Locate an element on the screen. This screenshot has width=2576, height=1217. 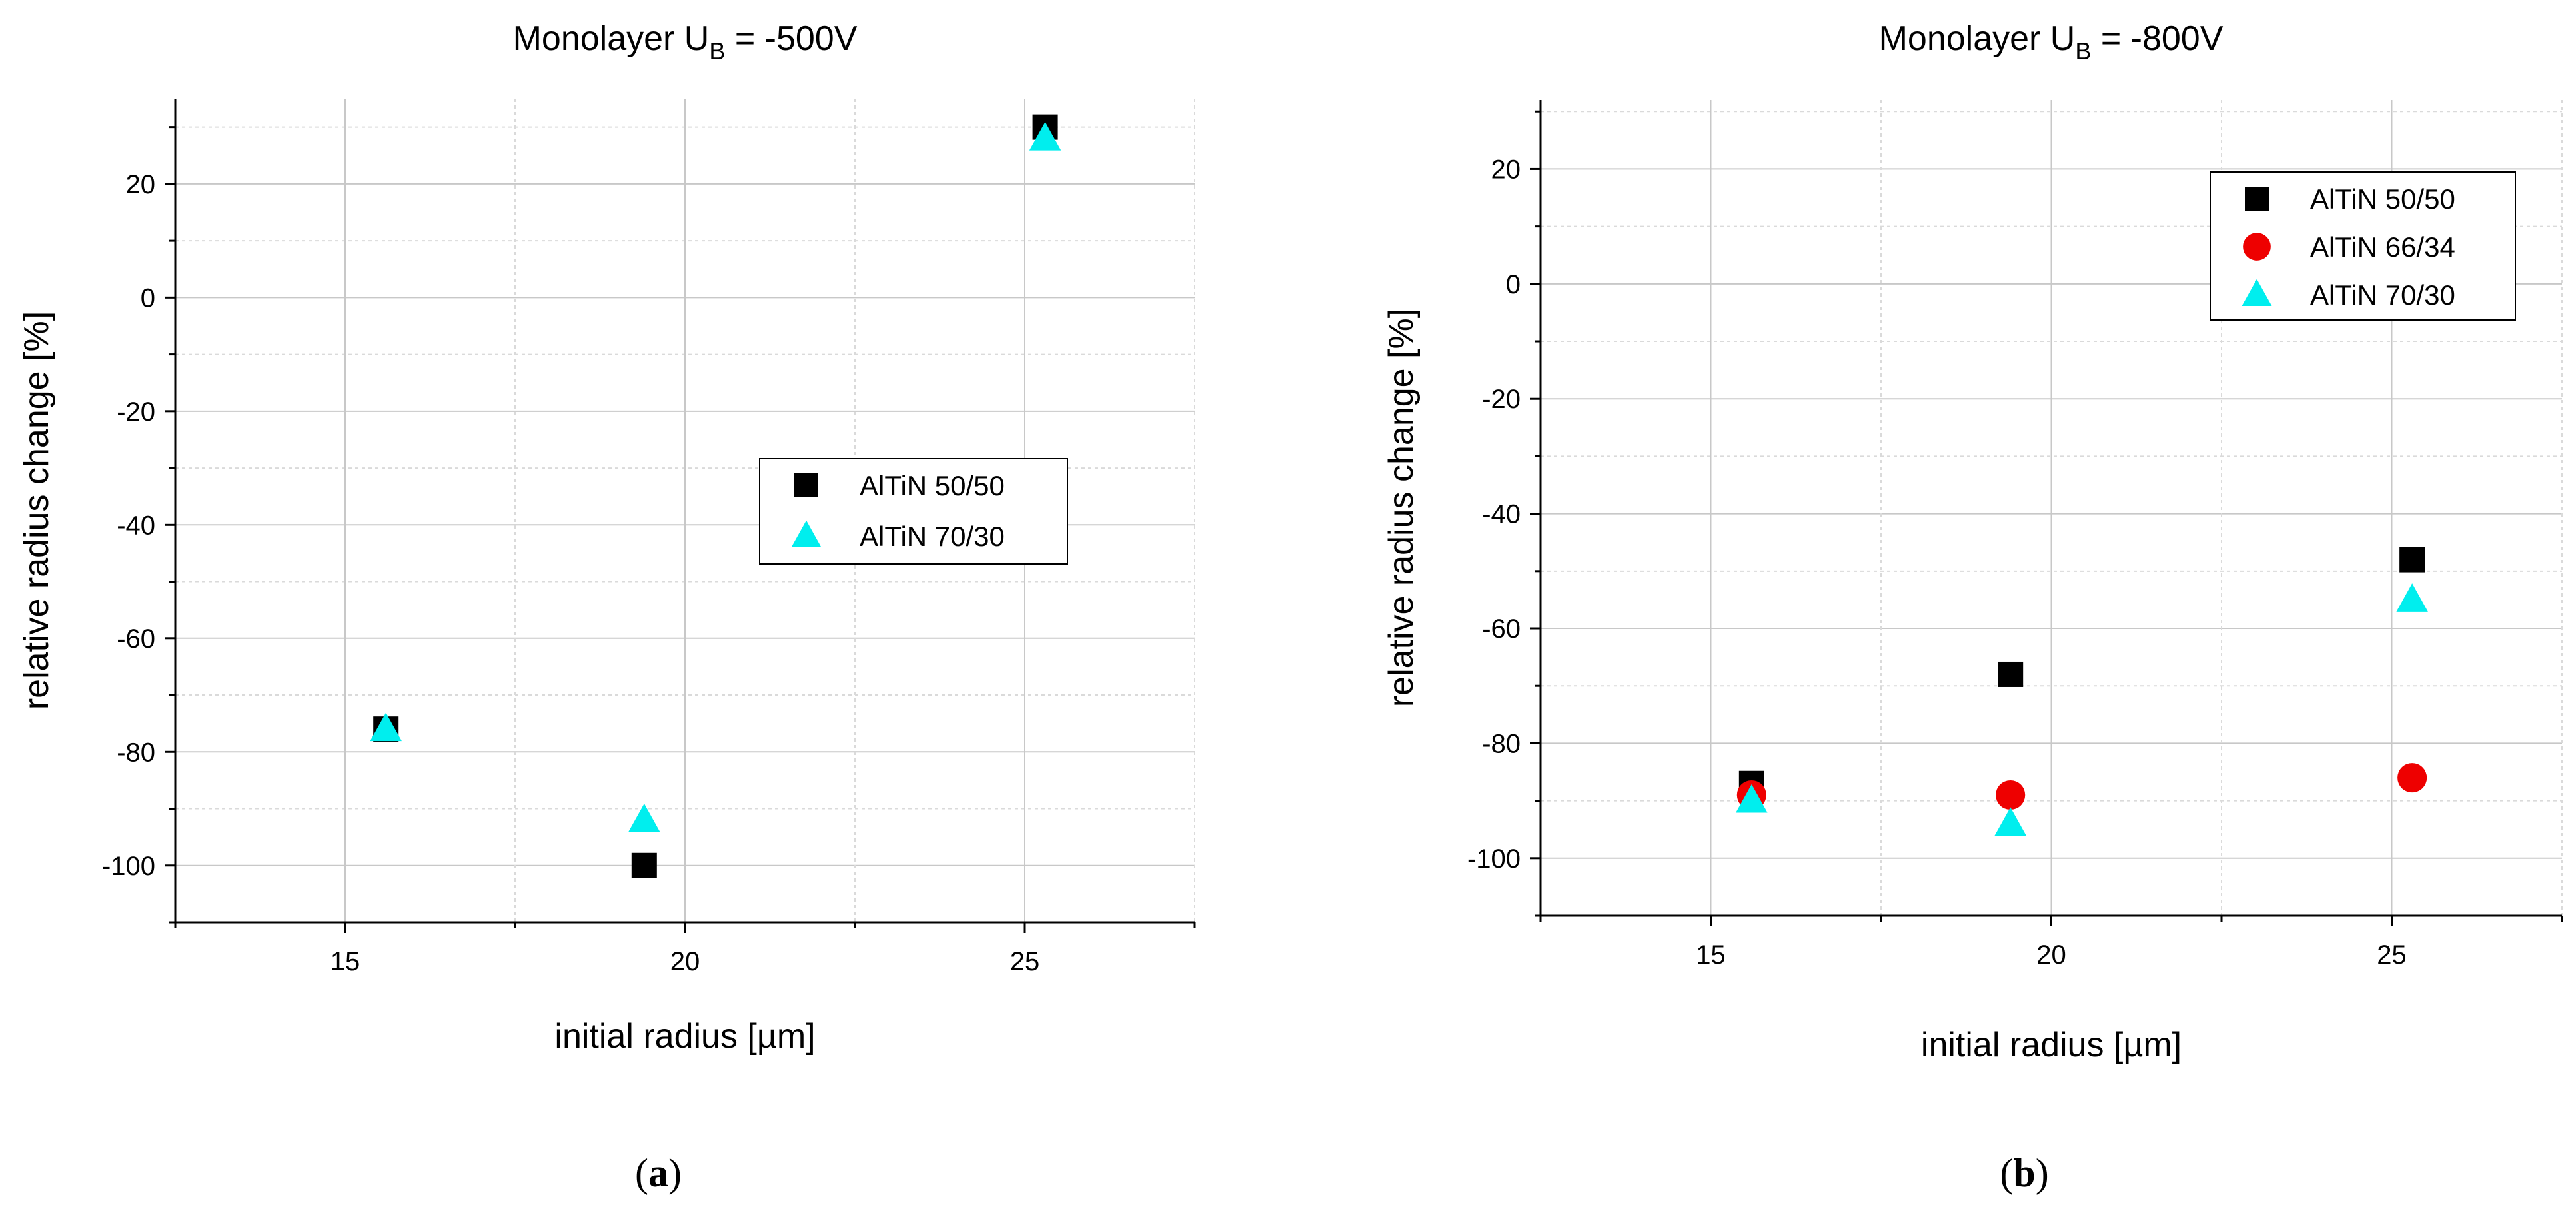
panel-caption: (a) is located at coordinates (658, 1173).